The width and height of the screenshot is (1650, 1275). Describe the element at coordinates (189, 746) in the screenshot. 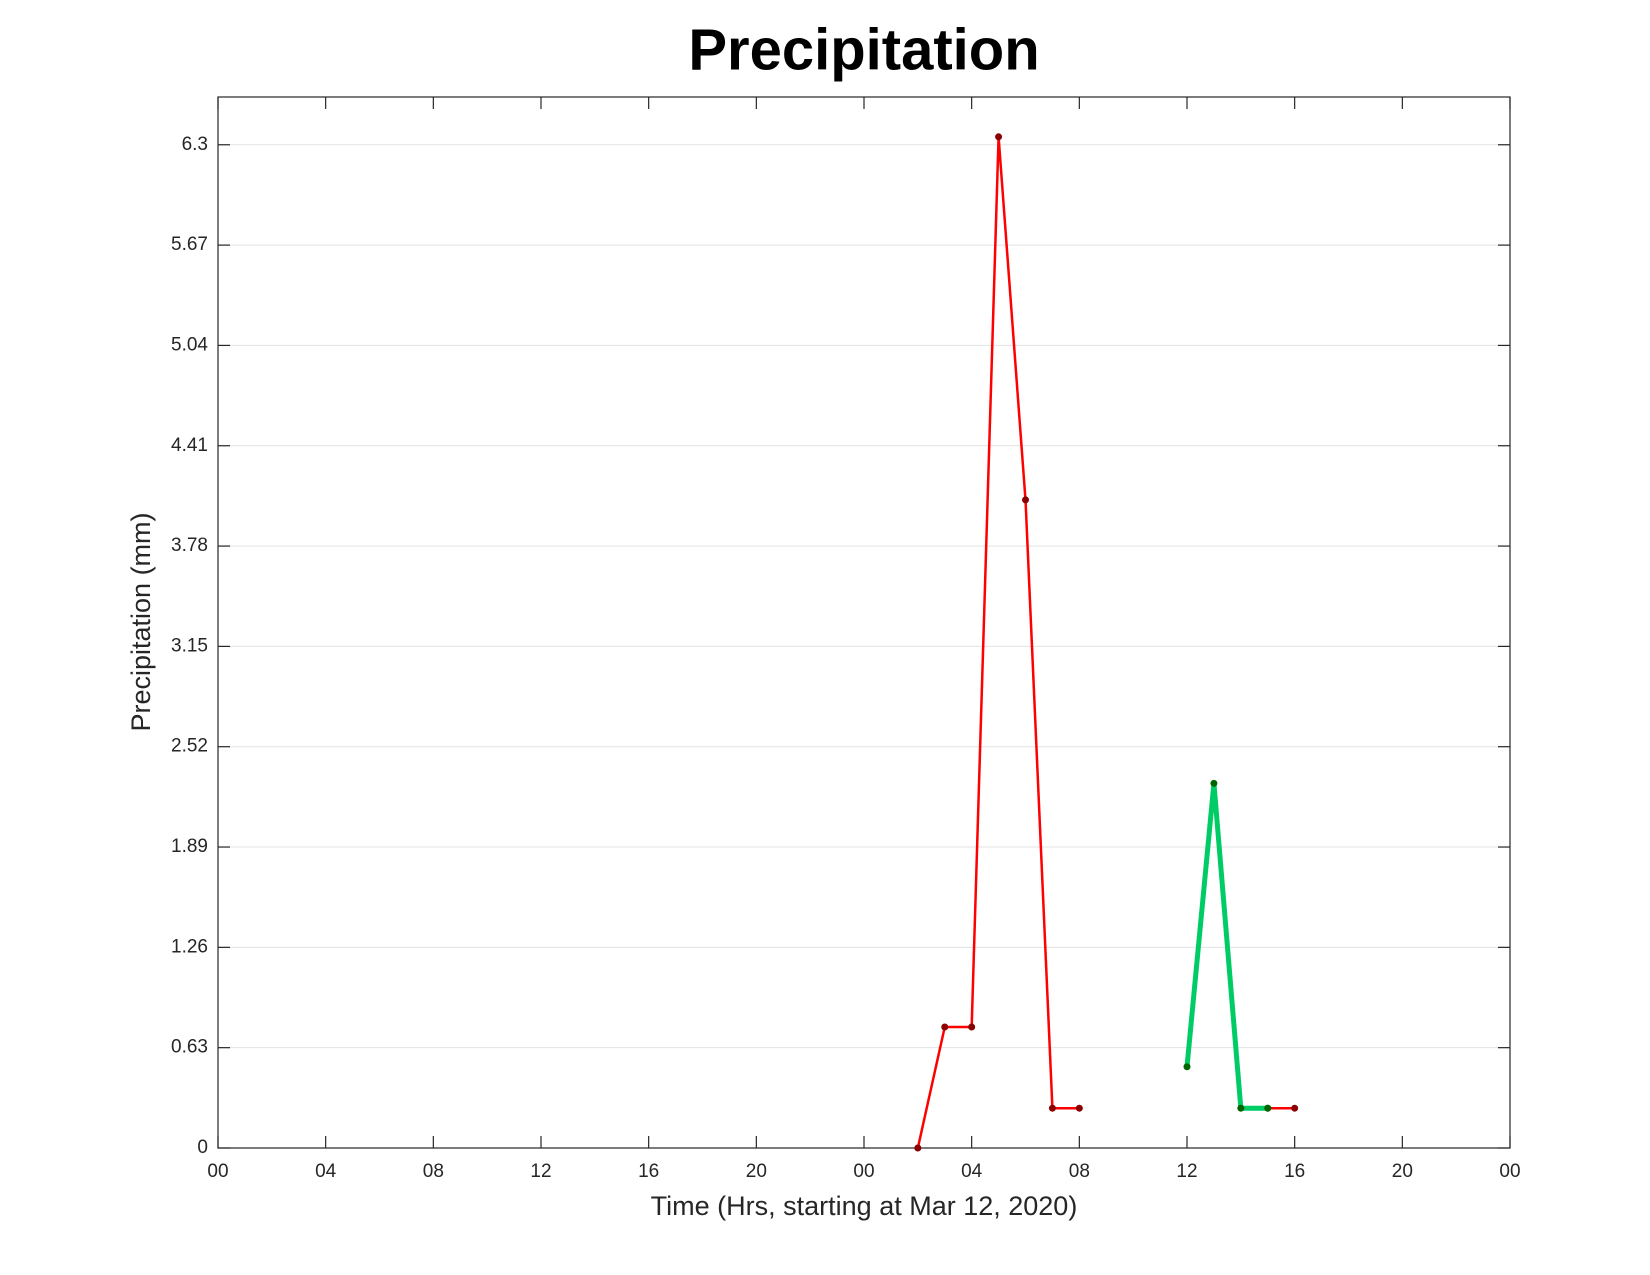

I see `y-tick-label: 2.52` at that location.